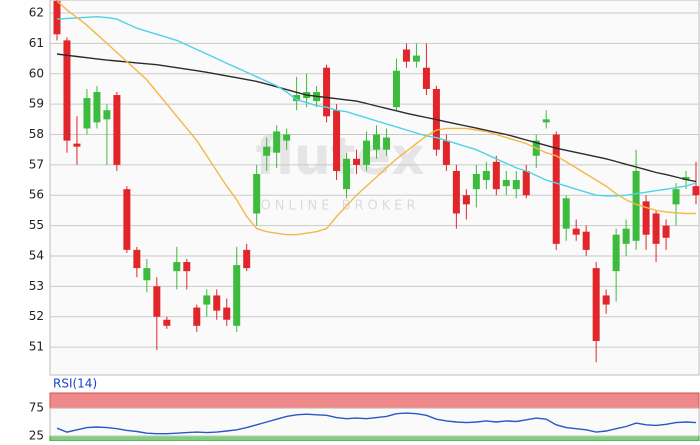 The image size is (700, 445). I want to click on y-tick-label: 52, so click(36, 316).